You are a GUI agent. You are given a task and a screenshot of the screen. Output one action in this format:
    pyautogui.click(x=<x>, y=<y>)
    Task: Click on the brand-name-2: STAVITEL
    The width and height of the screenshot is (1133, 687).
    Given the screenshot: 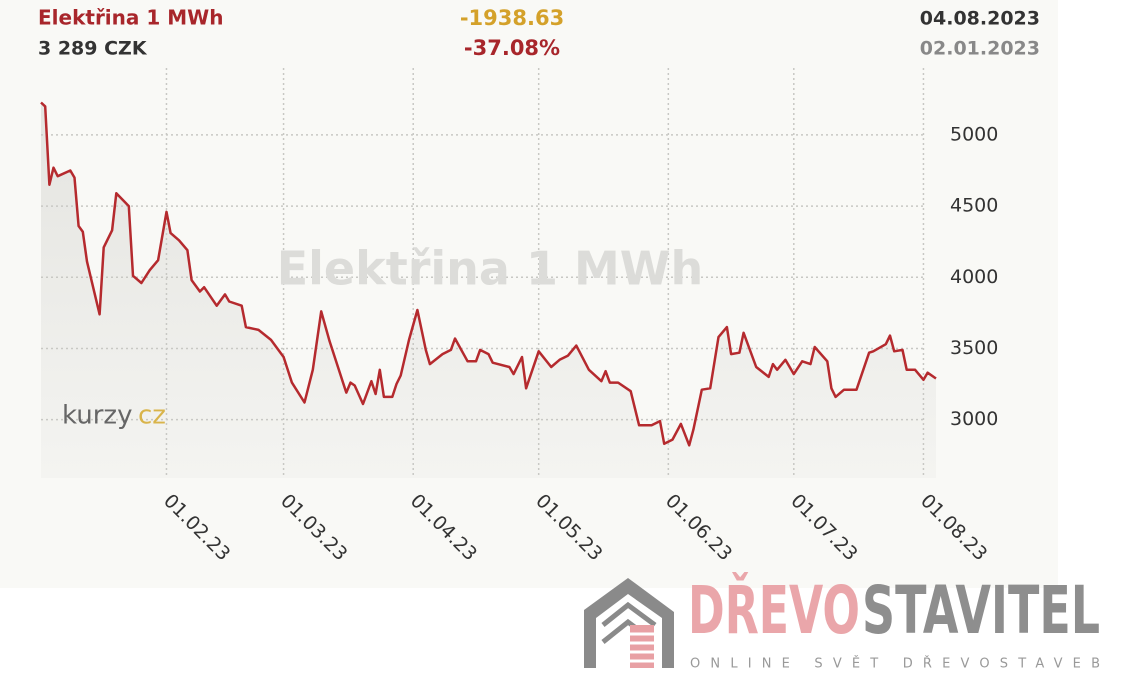 What is the action you would take?
    pyautogui.click(x=981, y=610)
    